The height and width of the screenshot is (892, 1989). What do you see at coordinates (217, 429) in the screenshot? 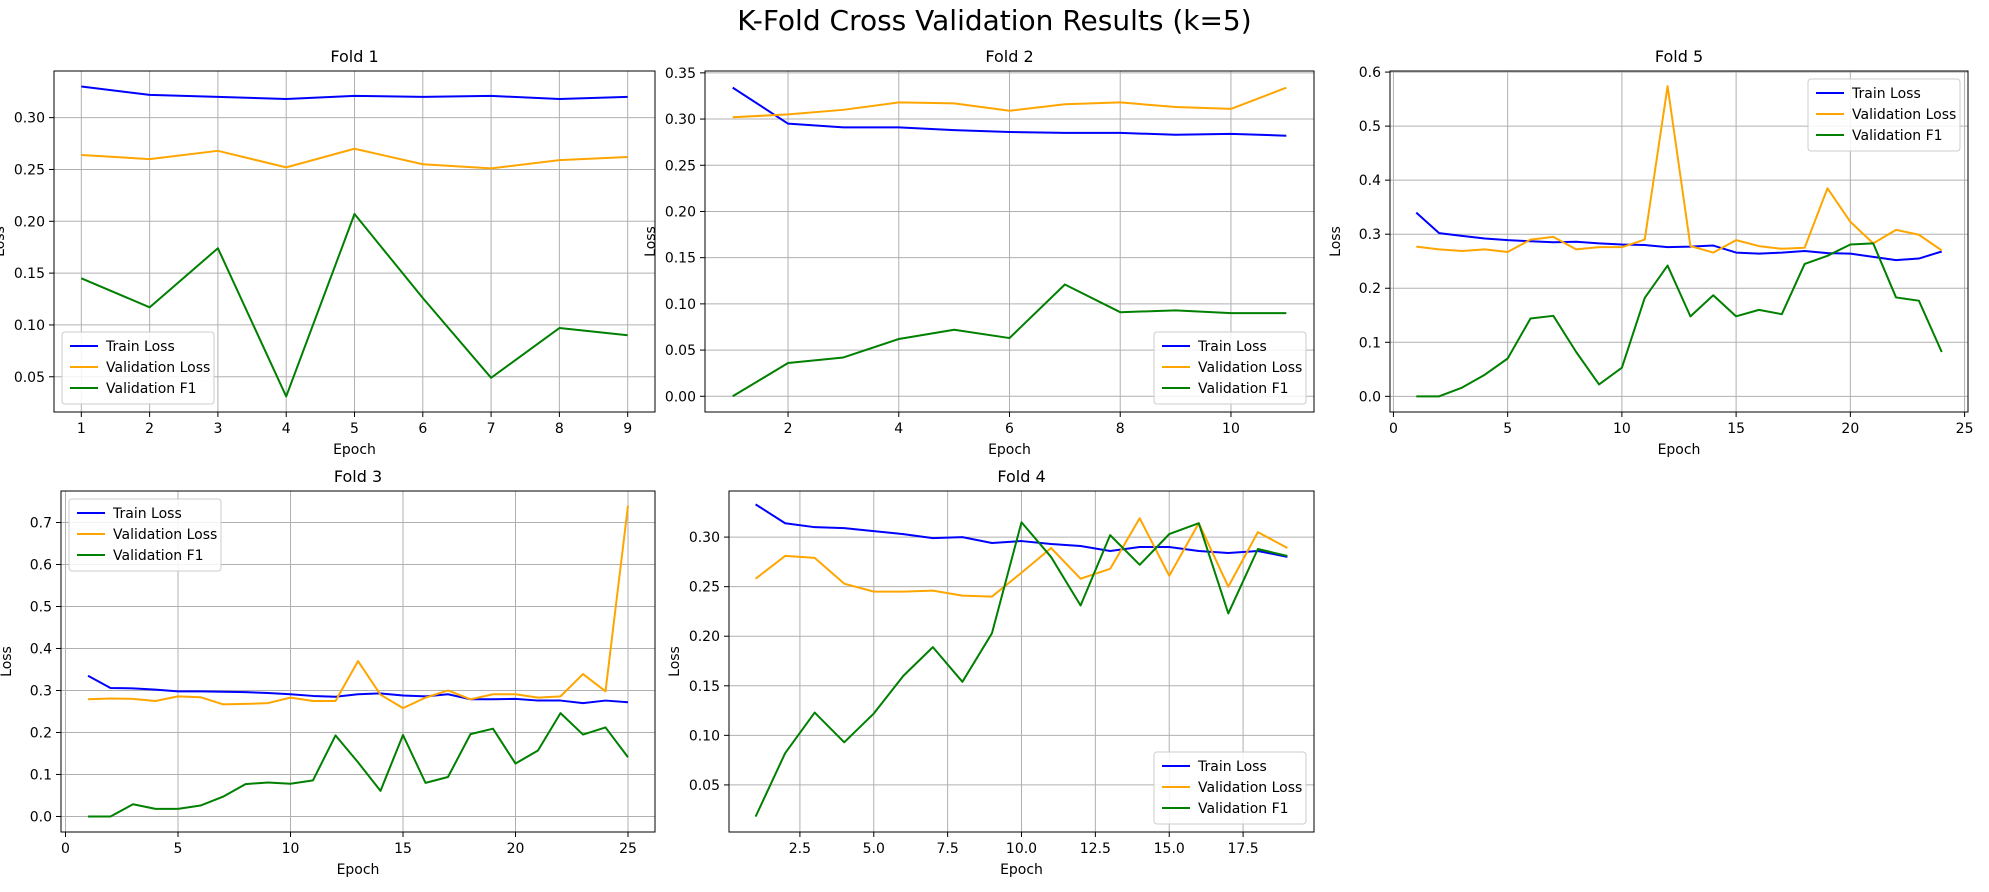
I see `x-tick-label: 3` at bounding box center [217, 429].